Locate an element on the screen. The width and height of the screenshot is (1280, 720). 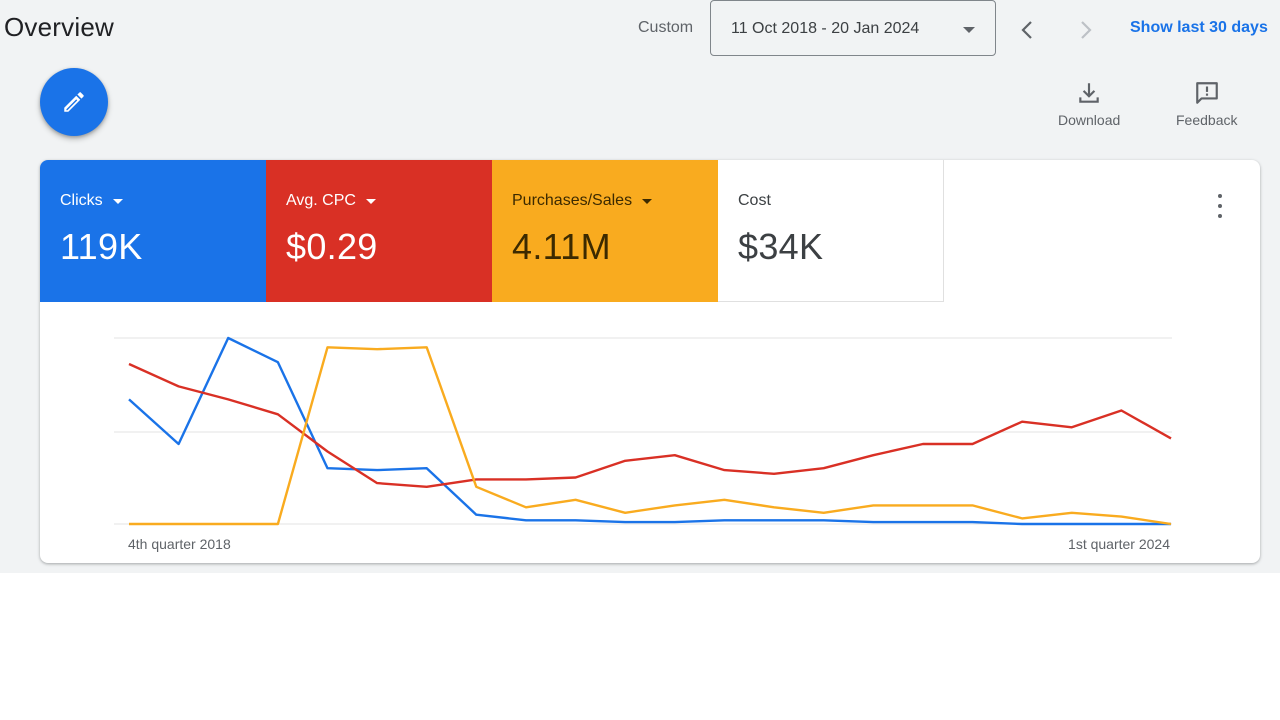
feedback-icon is located at coordinates (1206, 93).